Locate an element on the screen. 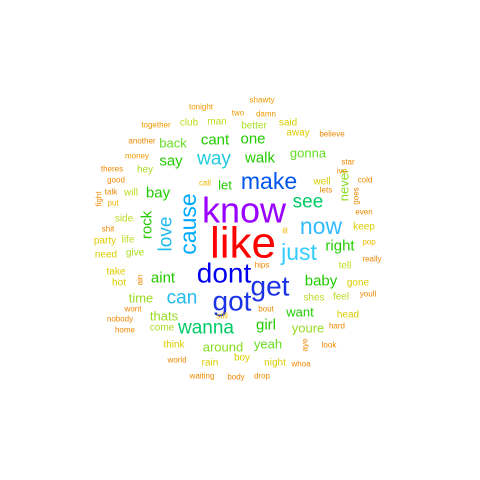  word-hard: hard is located at coordinates (337, 326).